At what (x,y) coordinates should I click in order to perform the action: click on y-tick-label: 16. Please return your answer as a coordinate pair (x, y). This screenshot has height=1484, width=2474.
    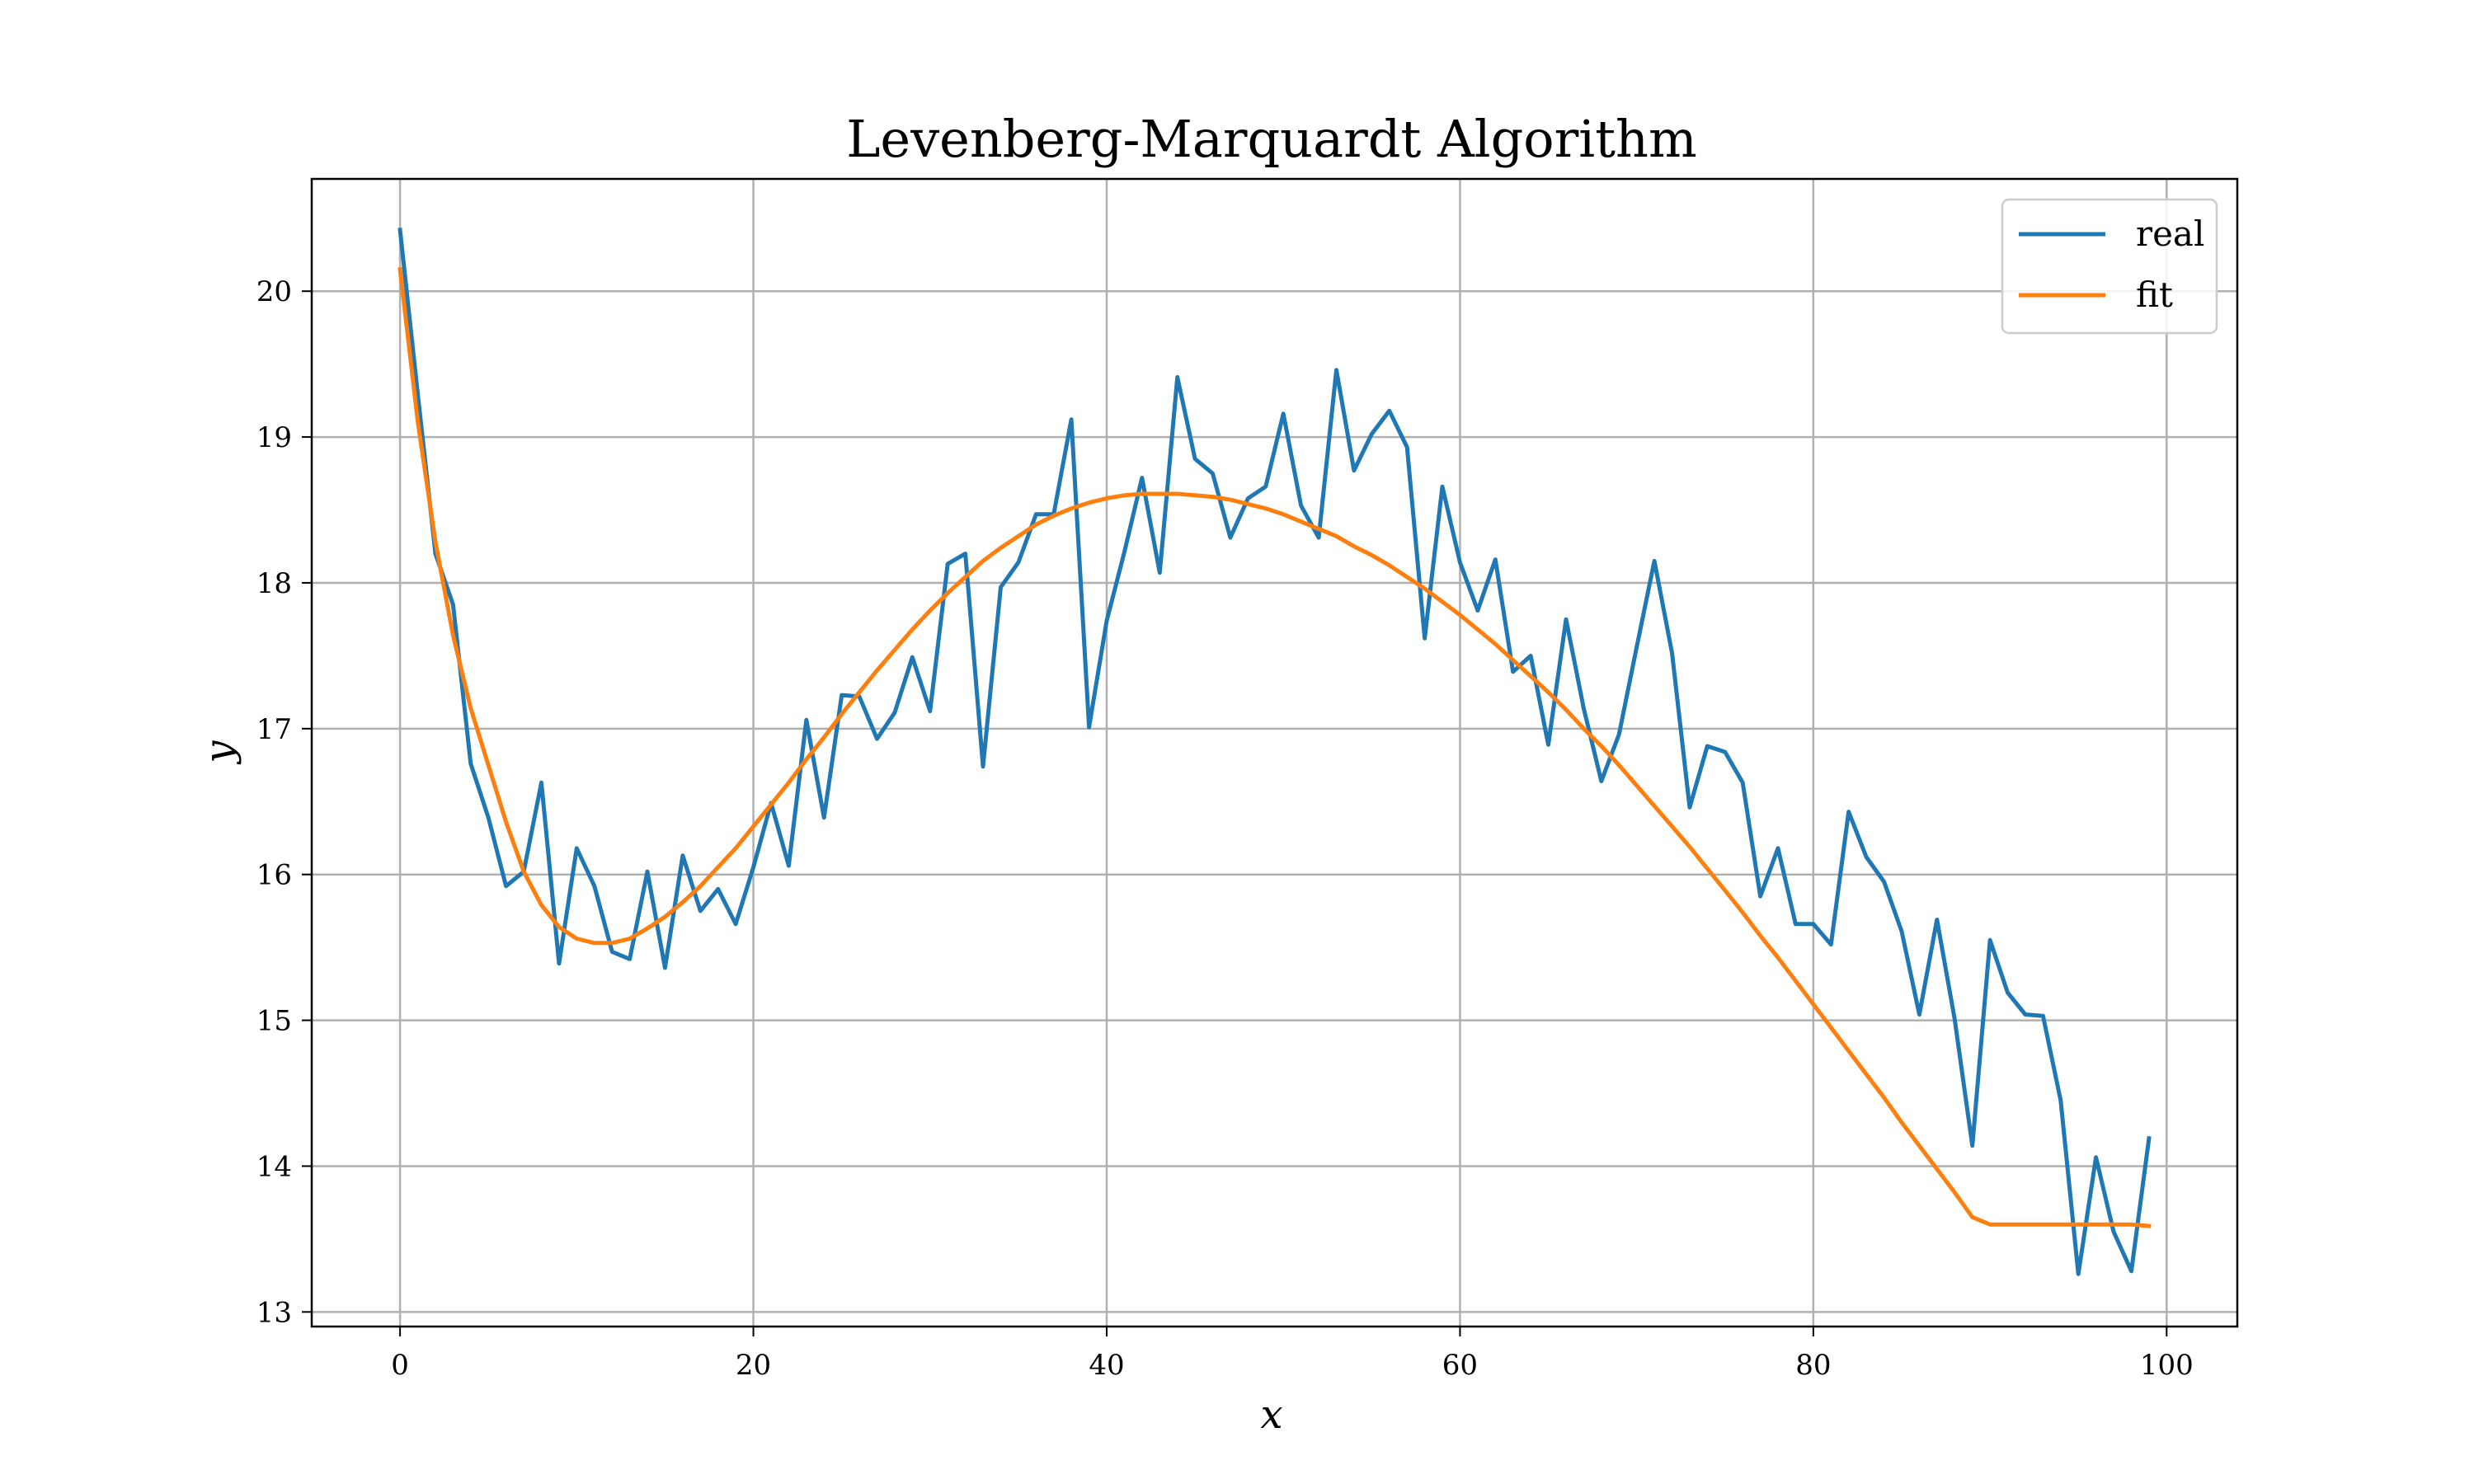
    Looking at the image, I should click on (274, 876).